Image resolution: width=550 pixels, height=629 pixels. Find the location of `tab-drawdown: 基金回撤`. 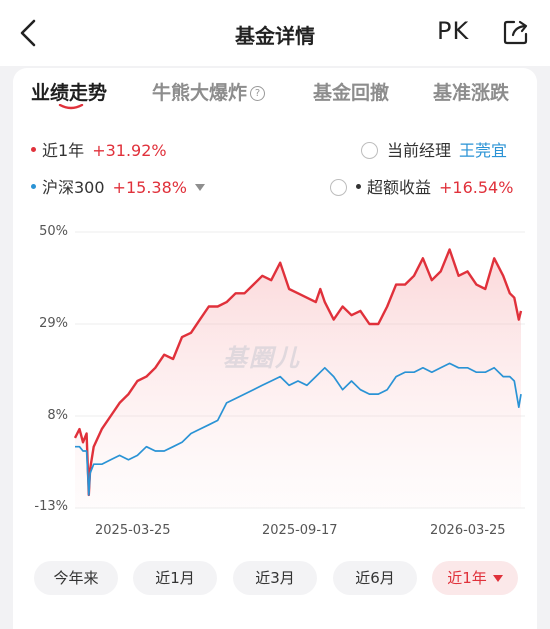

tab-drawdown: 基金回撤 is located at coordinates (351, 93).